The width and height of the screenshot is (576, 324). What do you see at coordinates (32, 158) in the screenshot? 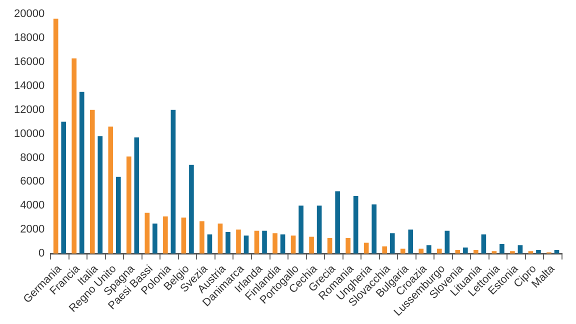
I see `y-tick-label: 8000` at bounding box center [32, 158].